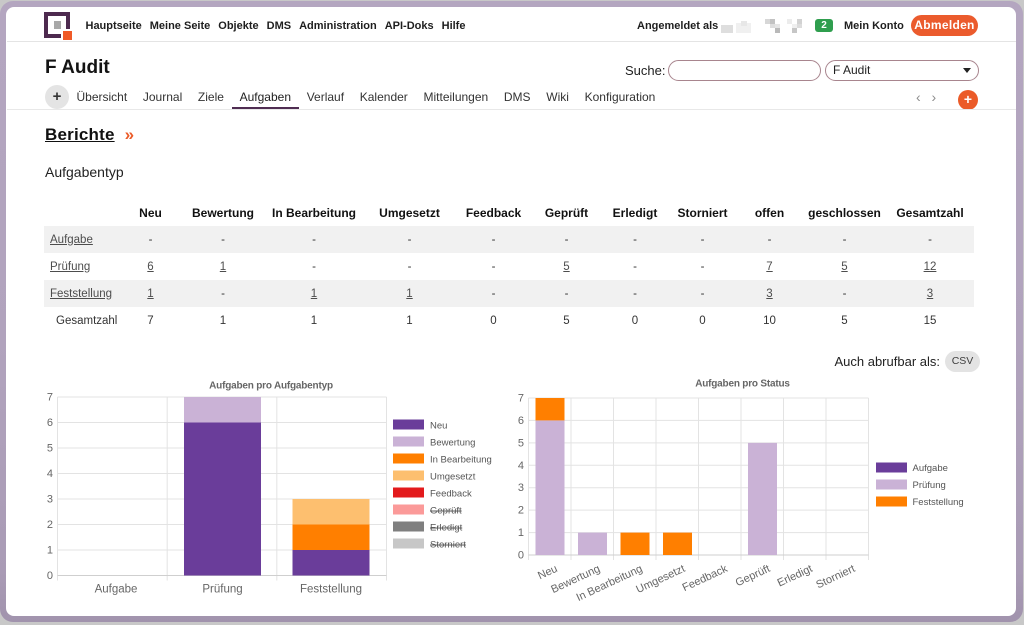 The image size is (1024, 625). What do you see at coordinates (742, 384) in the screenshot?
I see `svg-text: Aufgaben pro Status` at bounding box center [742, 384].